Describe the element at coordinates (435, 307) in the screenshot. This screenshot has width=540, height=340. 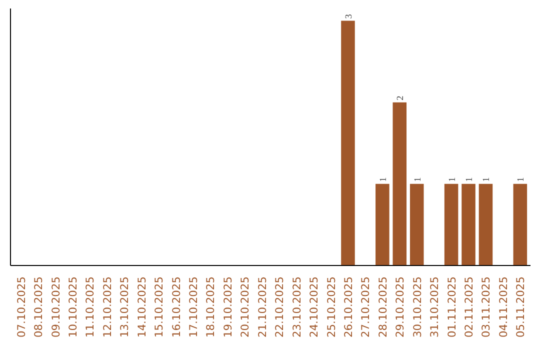
I see `x-tick-label: 31.10.2025` at that location.